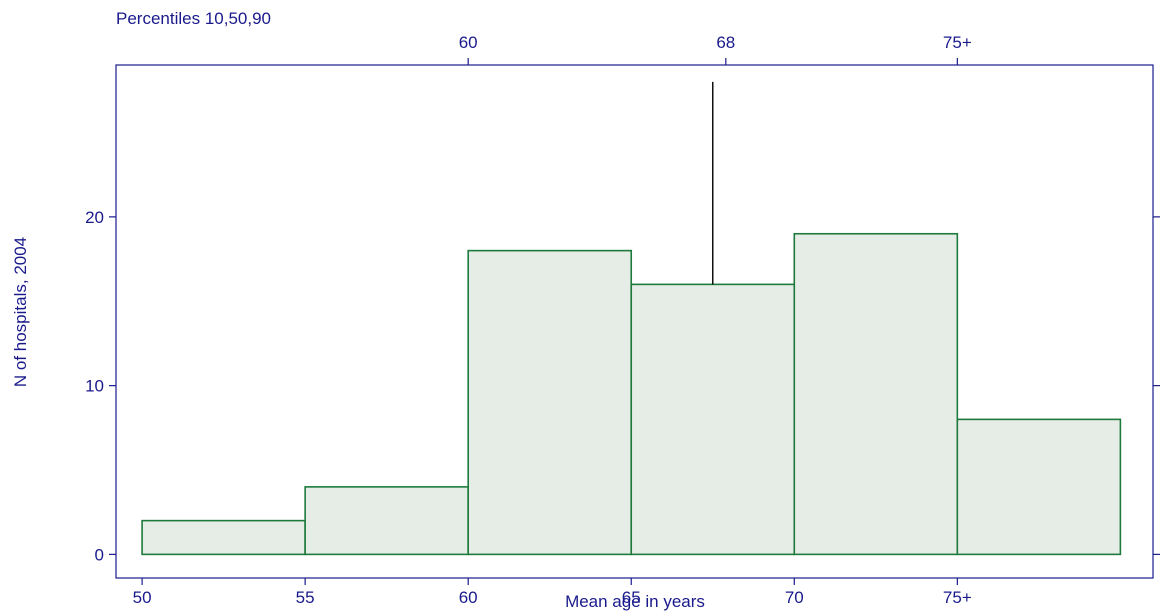  What do you see at coordinates (305, 597) in the screenshot?
I see `x-tick-label-55: 55` at bounding box center [305, 597].